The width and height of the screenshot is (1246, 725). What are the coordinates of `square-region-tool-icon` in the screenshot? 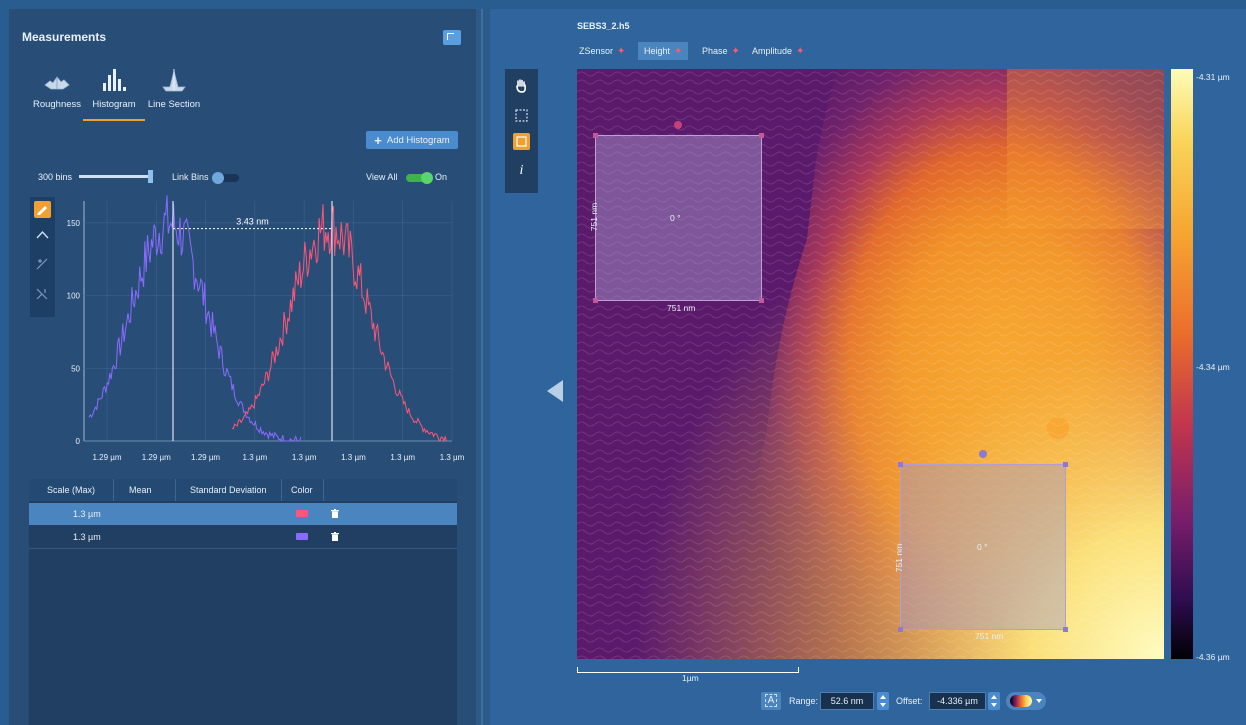 It's located at (521, 141).